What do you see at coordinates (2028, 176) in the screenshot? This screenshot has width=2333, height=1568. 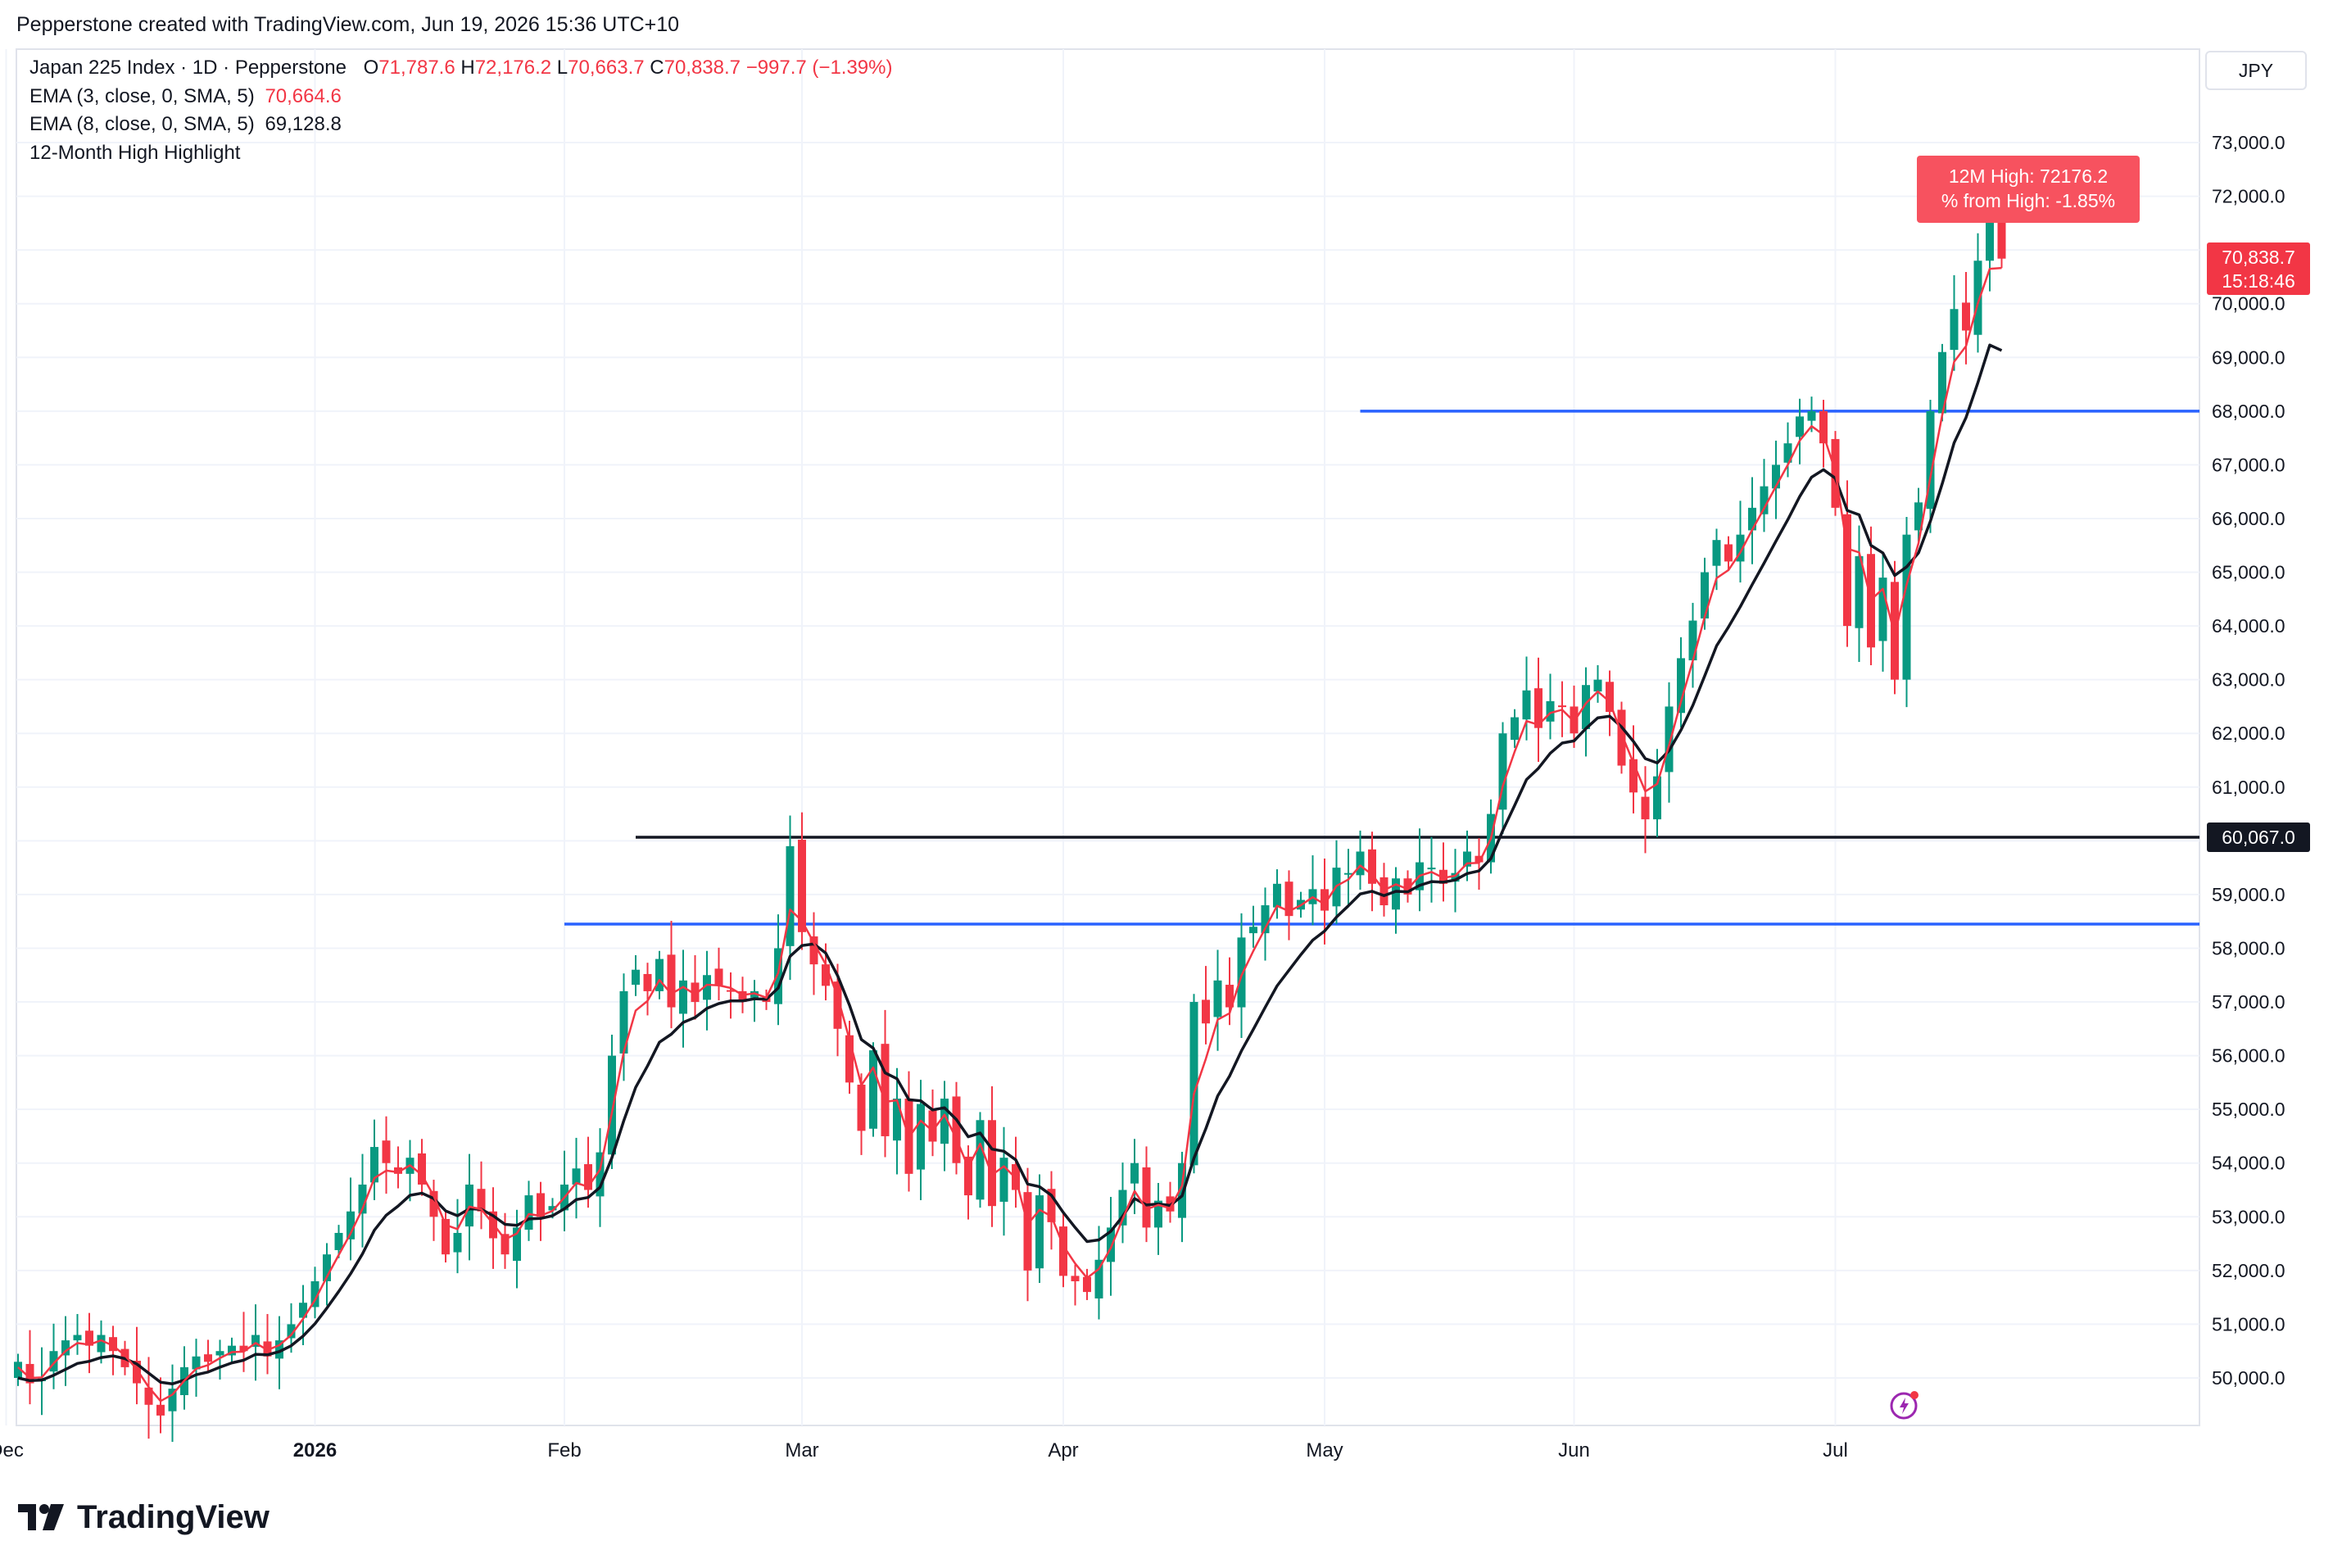 I see `high-label-line1: 12M High: 72176.2` at bounding box center [2028, 176].